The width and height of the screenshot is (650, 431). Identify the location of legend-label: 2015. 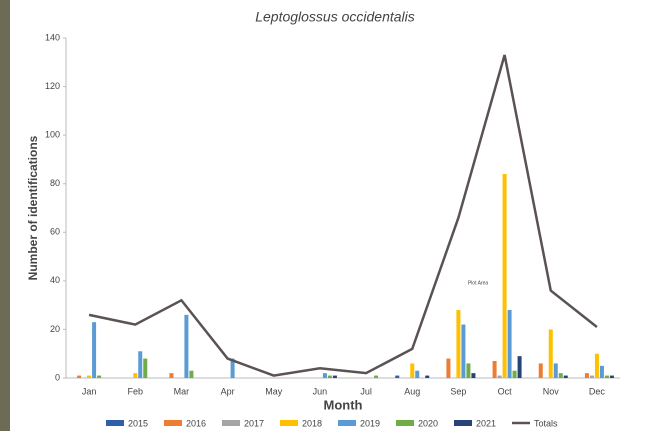
(138, 423).